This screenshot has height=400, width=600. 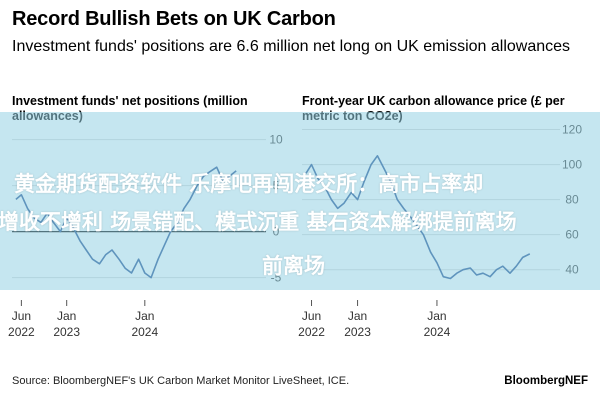 I want to click on overlay-text-line-1: 黄金期货配资软件 乐摩吧再闯港交所：高市占率却, so click(x=249, y=184).